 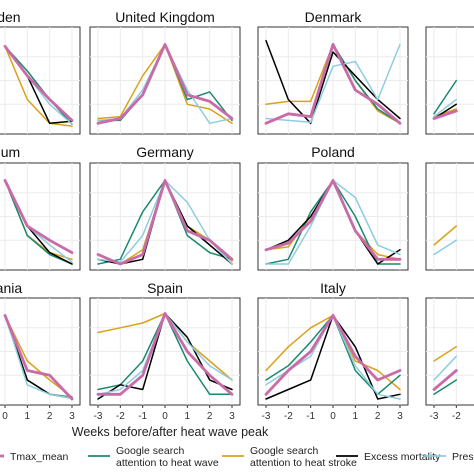 I want to click on panel: Poland, so click(x=333, y=207).